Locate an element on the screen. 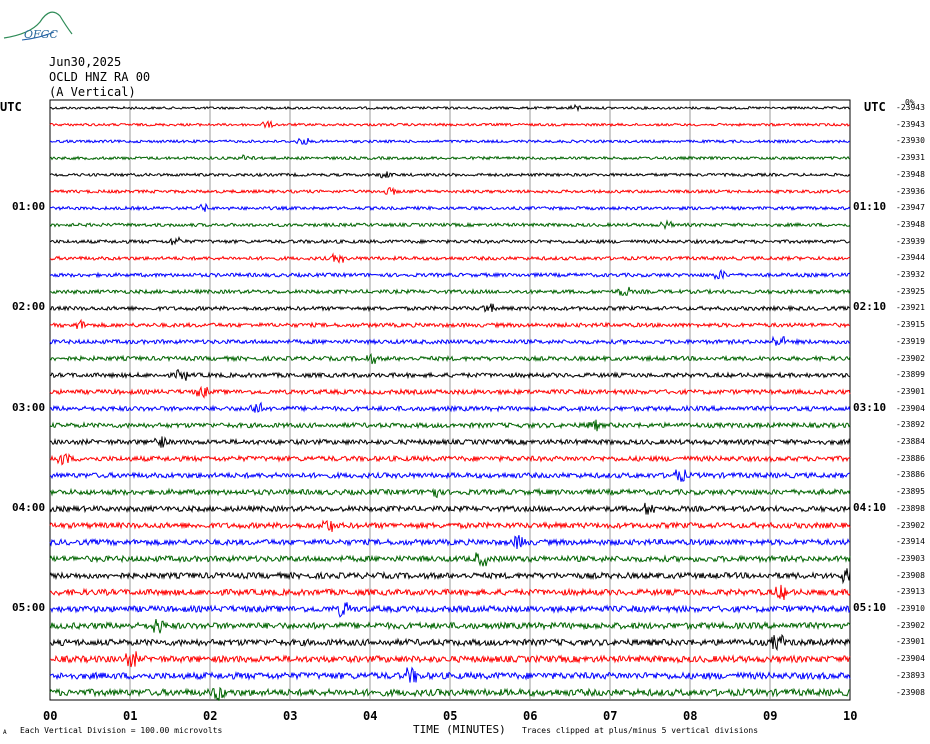 The image size is (930, 744). left-time-label: 03:00 is located at coordinates (29, 407).